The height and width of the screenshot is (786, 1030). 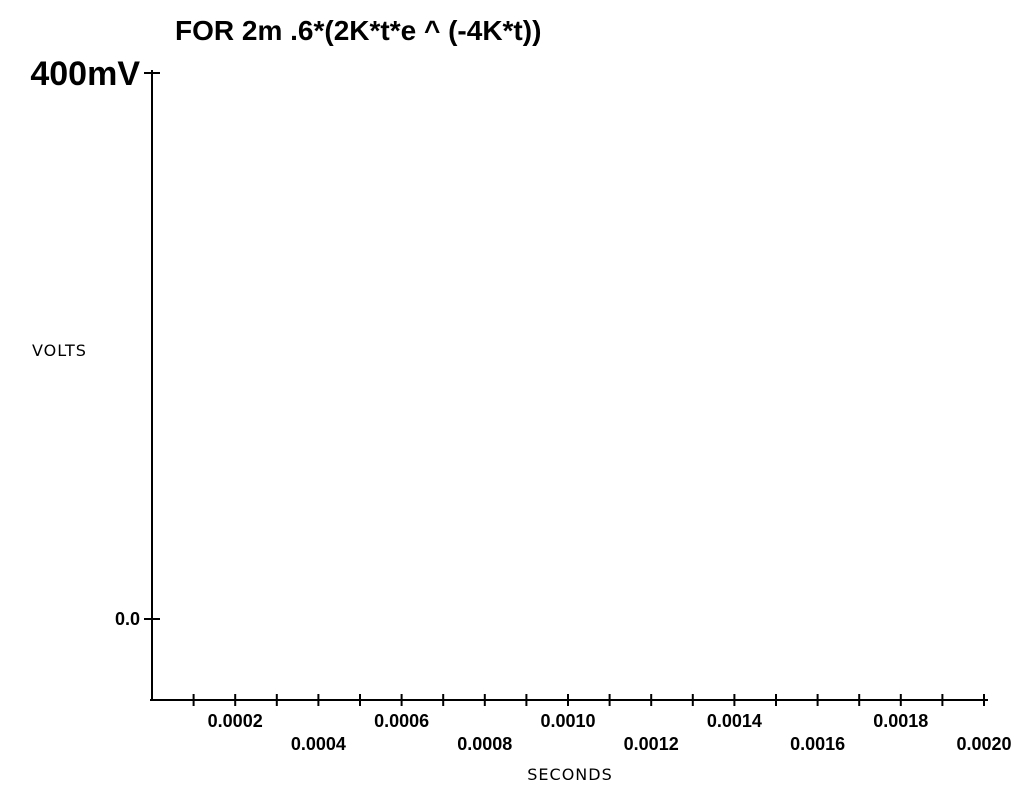 What do you see at coordinates (569, 774) in the screenshot?
I see `x-axis-label: SECONDS` at bounding box center [569, 774].